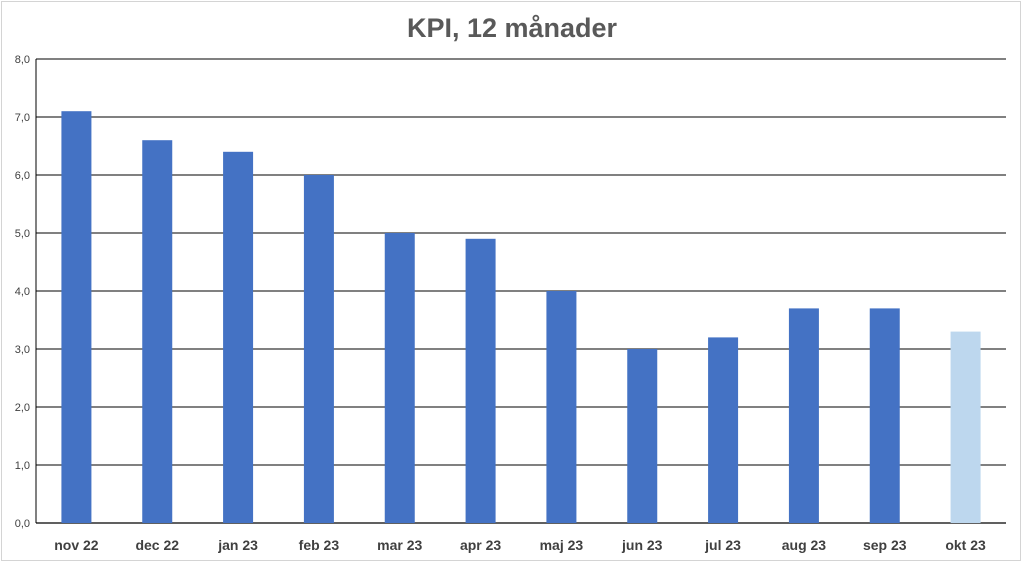 Image resolution: width=1024 pixels, height=564 pixels. Describe the element at coordinates (76, 545) in the screenshot. I see `x-tick-label: nov 22` at that location.